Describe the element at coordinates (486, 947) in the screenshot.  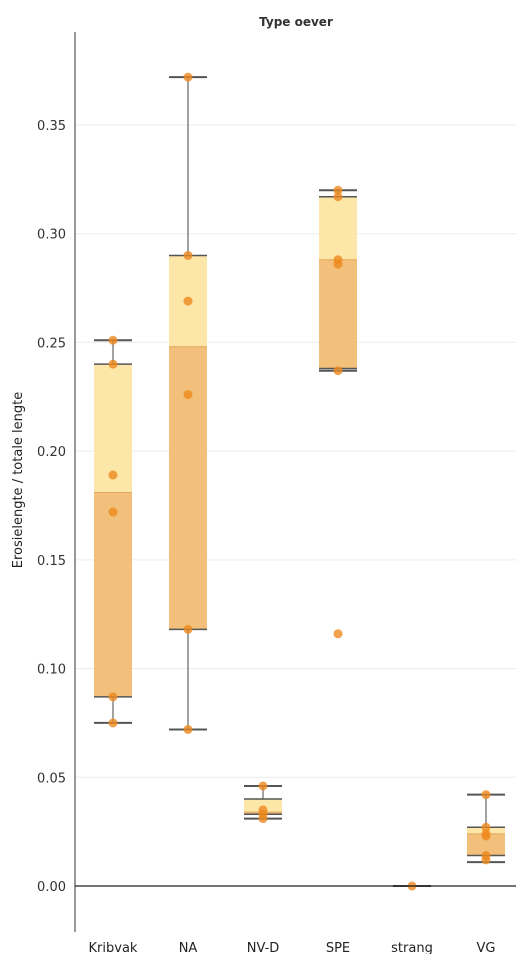
I see `category-label: VG` at that location.